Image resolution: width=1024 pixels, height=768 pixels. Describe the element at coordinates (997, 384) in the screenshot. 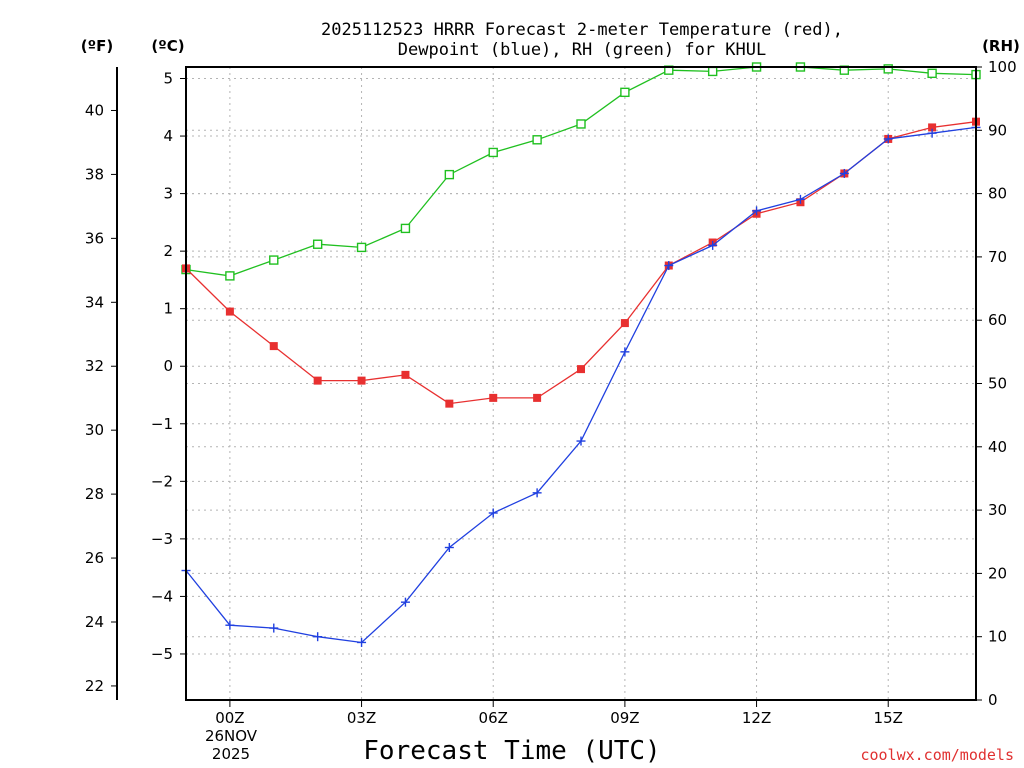

I see `rh-tick-label: 50` at that location.